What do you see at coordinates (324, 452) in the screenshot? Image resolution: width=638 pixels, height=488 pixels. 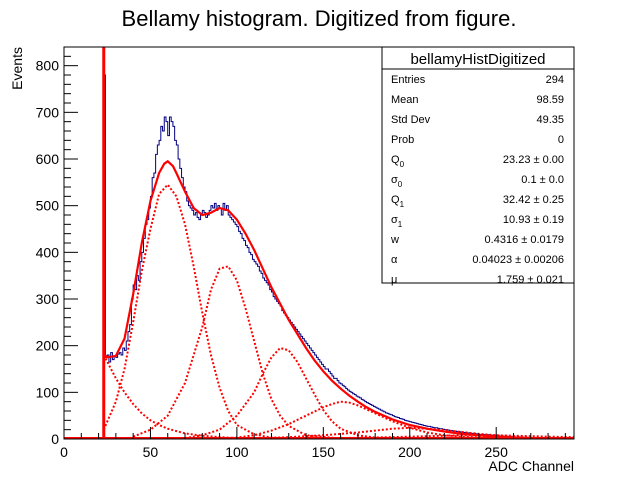 I see `x-tick-label: 150` at bounding box center [324, 452].